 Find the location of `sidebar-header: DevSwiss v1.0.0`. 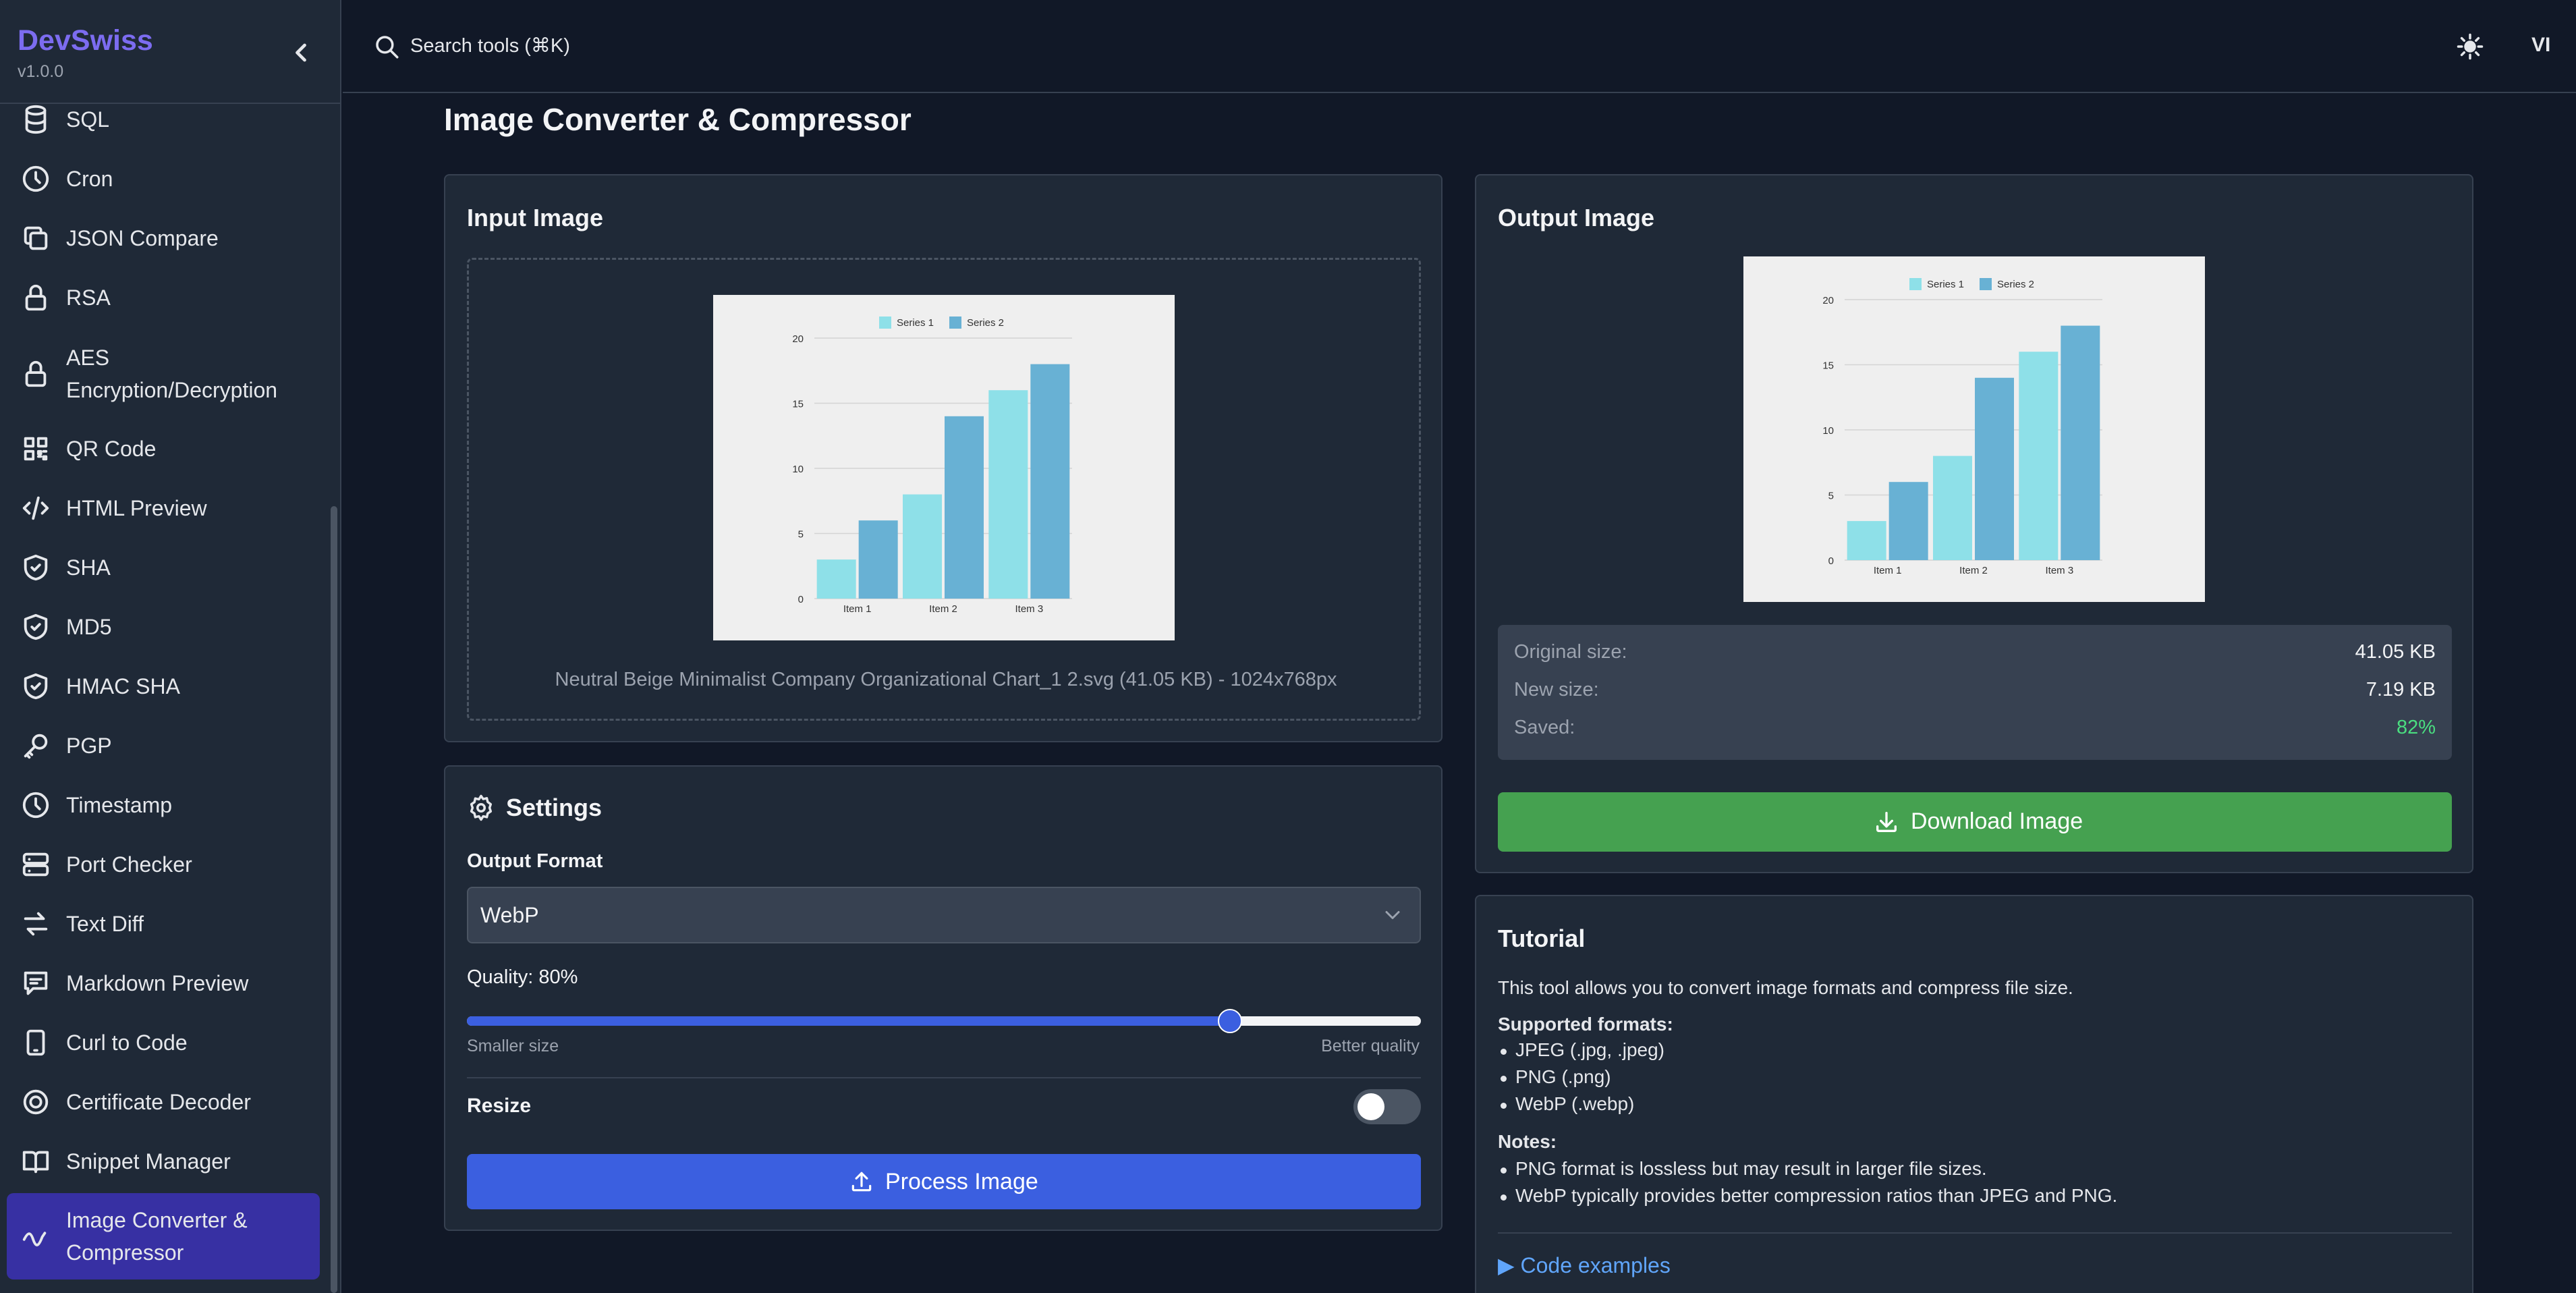

sidebar-header: DevSwiss v1.0.0 is located at coordinates (170, 52).